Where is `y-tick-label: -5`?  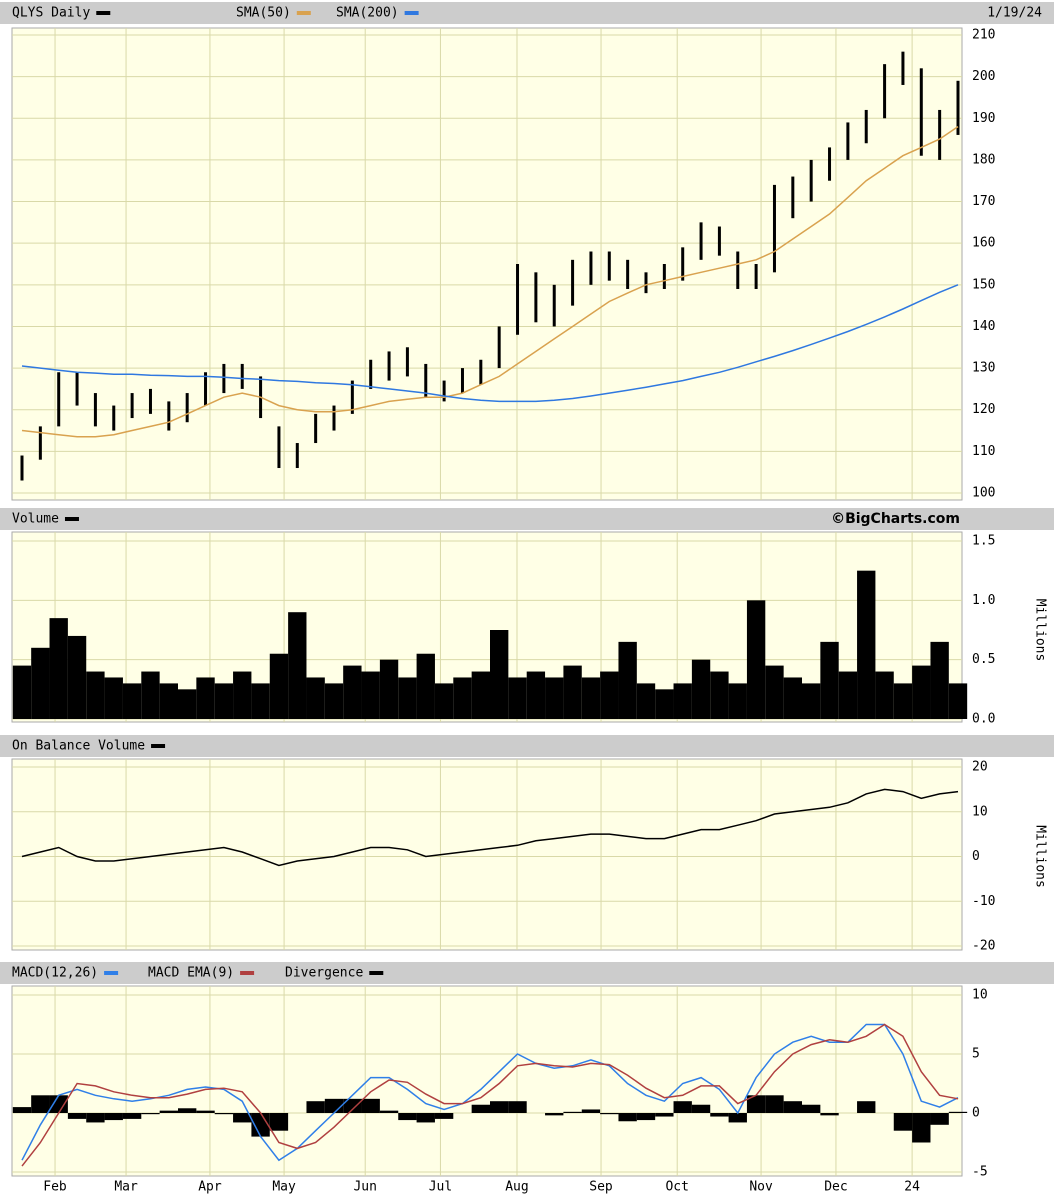
y-tick-label: -5 is located at coordinates (980, 1172).